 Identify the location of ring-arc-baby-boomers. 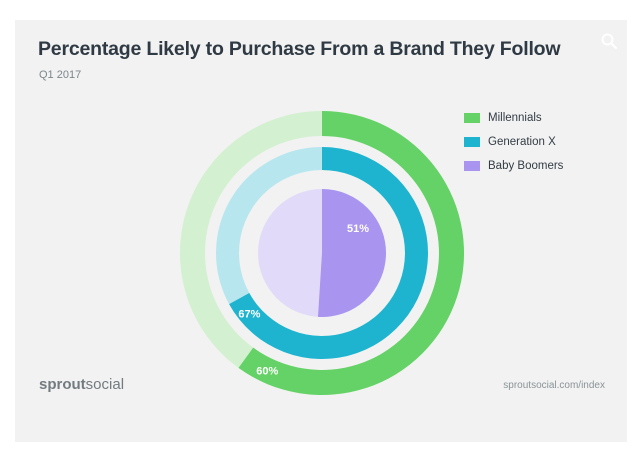
(351, 253).